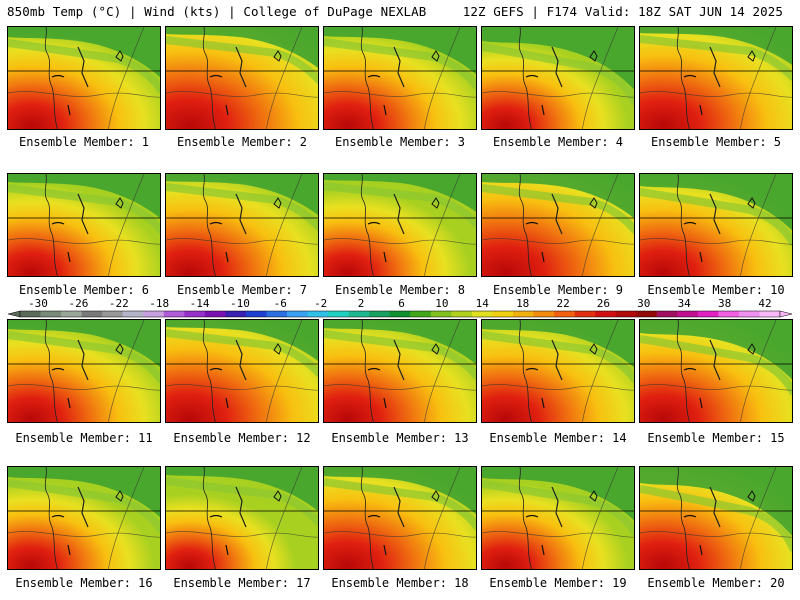 The image size is (800, 600). What do you see at coordinates (84, 142) in the screenshot?
I see `ensemble-member-label: Ensemble Member: 1` at bounding box center [84, 142].